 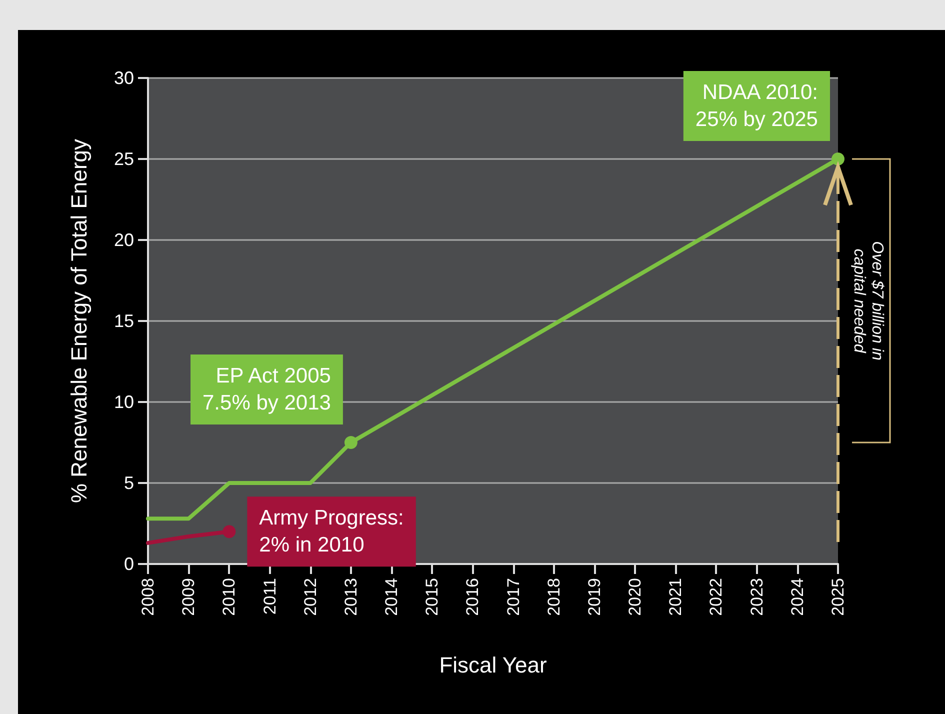 What do you see at coordinates (124, 159) in the screenshot?
I see `y-tick-label: 25` at bounding box center [124, 159].